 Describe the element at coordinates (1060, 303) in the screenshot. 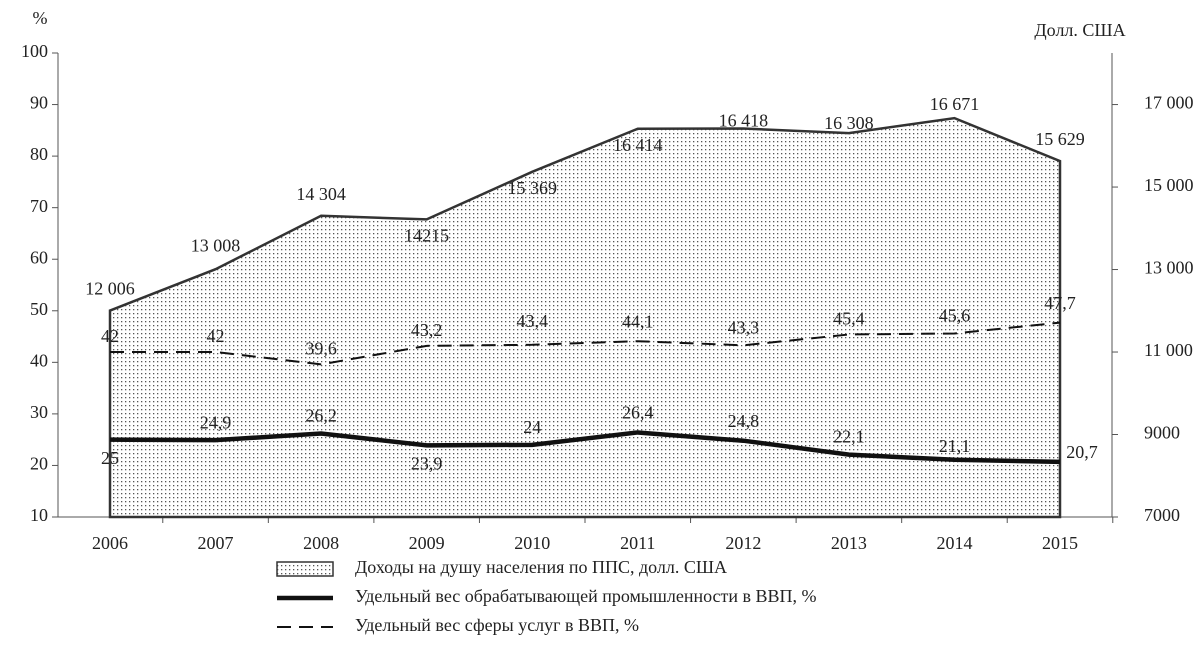

I see `data-label: 47,7` at that location.